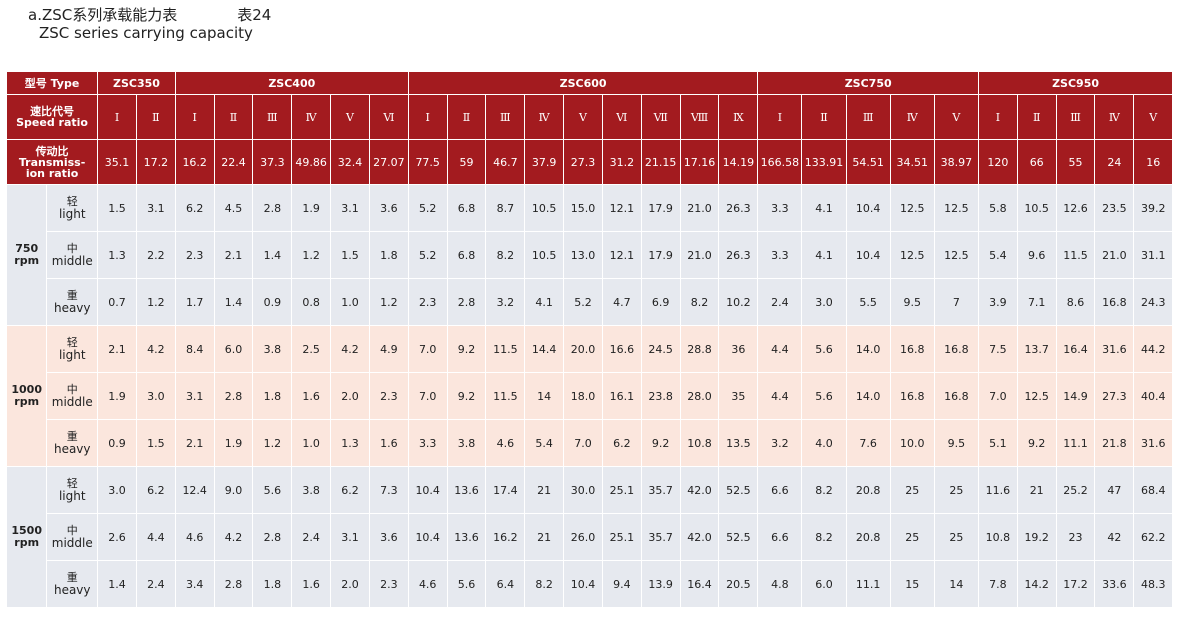  Describe the element at coordinates (660, 302) in the screenshot. I see `capacity-value: 6.9` at that location.